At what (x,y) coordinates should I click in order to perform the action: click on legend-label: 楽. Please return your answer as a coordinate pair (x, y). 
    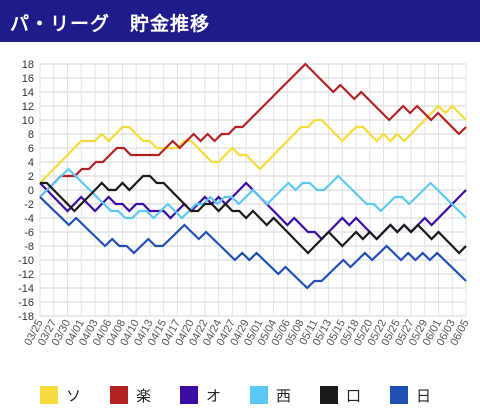
    Looking at the image, I should click on (144, 396).